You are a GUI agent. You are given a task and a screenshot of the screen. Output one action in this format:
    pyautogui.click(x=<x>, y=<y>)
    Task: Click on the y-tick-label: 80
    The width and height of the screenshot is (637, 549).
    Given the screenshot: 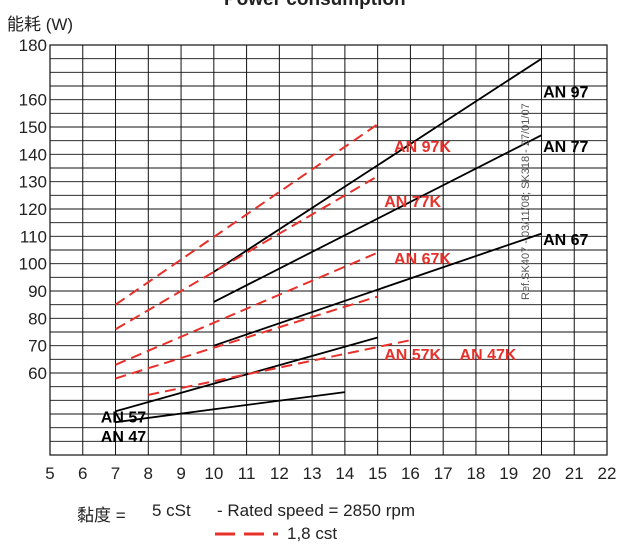 What is the action you would take?
    pyautogui.click(x=37, y=318)
    